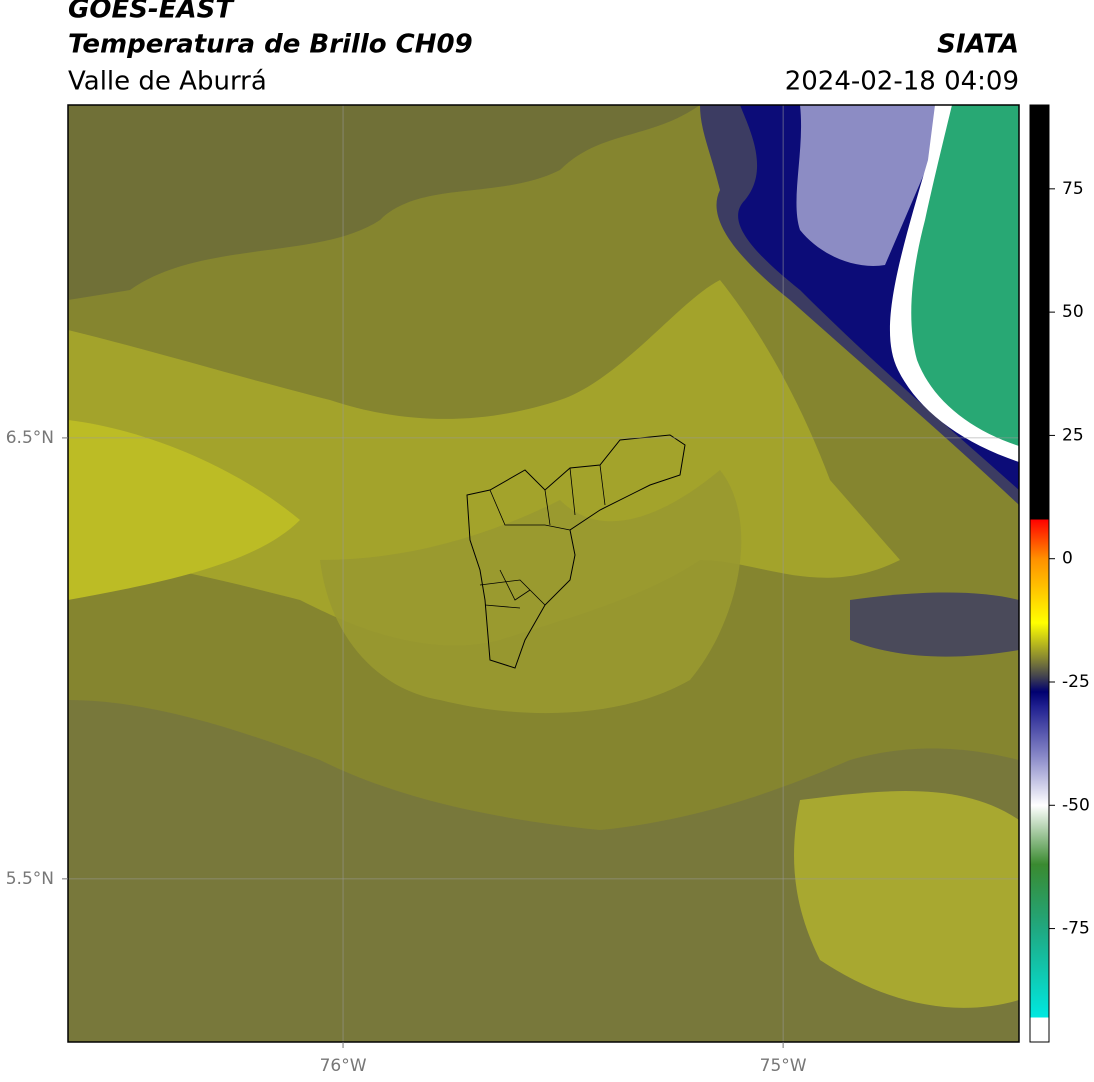 The width and height of the screenshot is (1094, 1082). What do you see at coordinates (1076, 682) in the screenshot?
I see `colorbar-tick-label: -25` at bounding box center [1076, 682].